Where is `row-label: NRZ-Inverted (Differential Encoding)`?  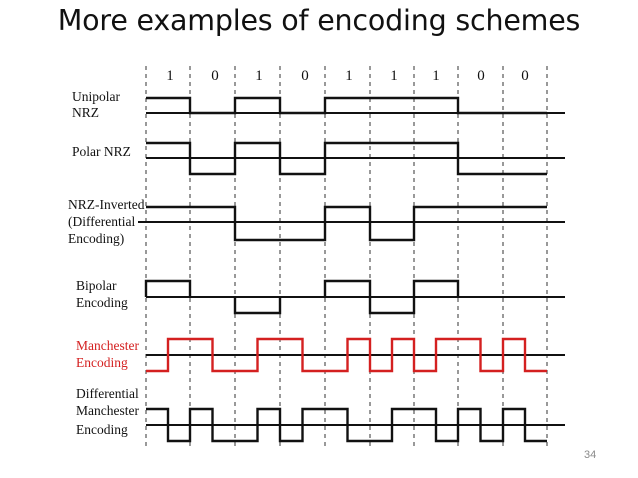 row-label: NRZ-Inverted (Differential Encoding) is located at coordinates (106, 221).